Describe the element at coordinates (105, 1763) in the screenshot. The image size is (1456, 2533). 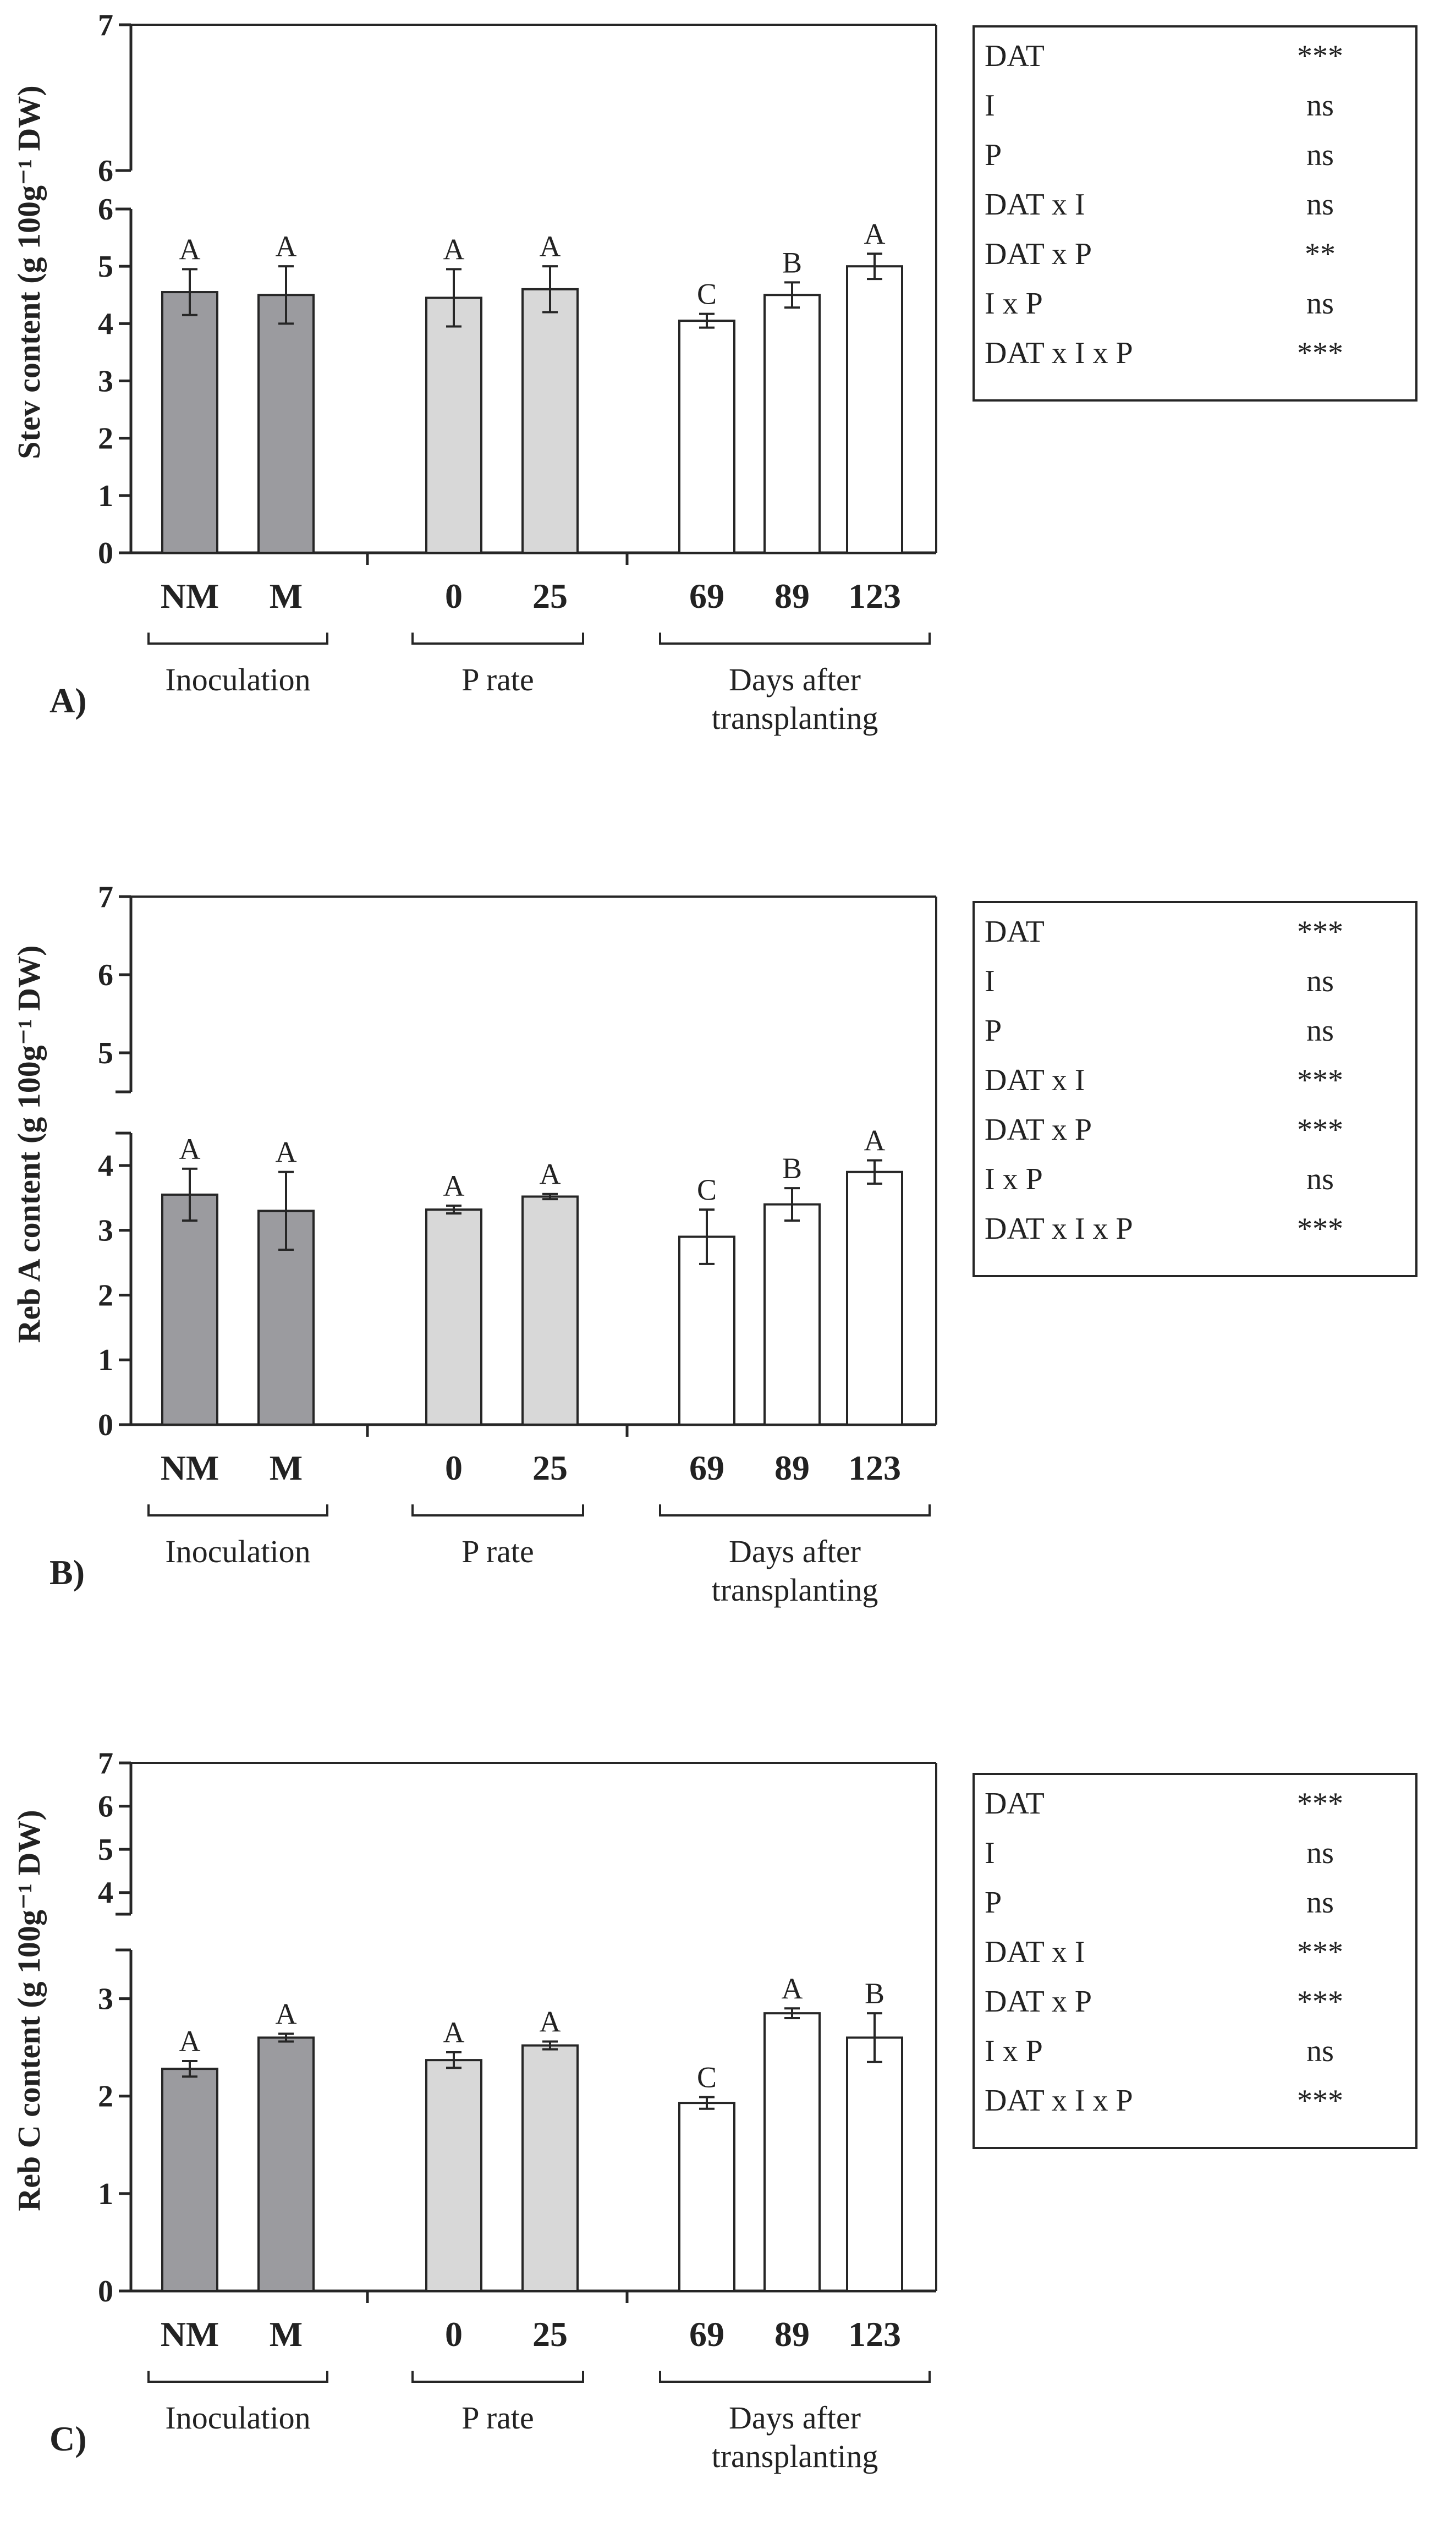
I see `y-tick-label: 7` at that location.